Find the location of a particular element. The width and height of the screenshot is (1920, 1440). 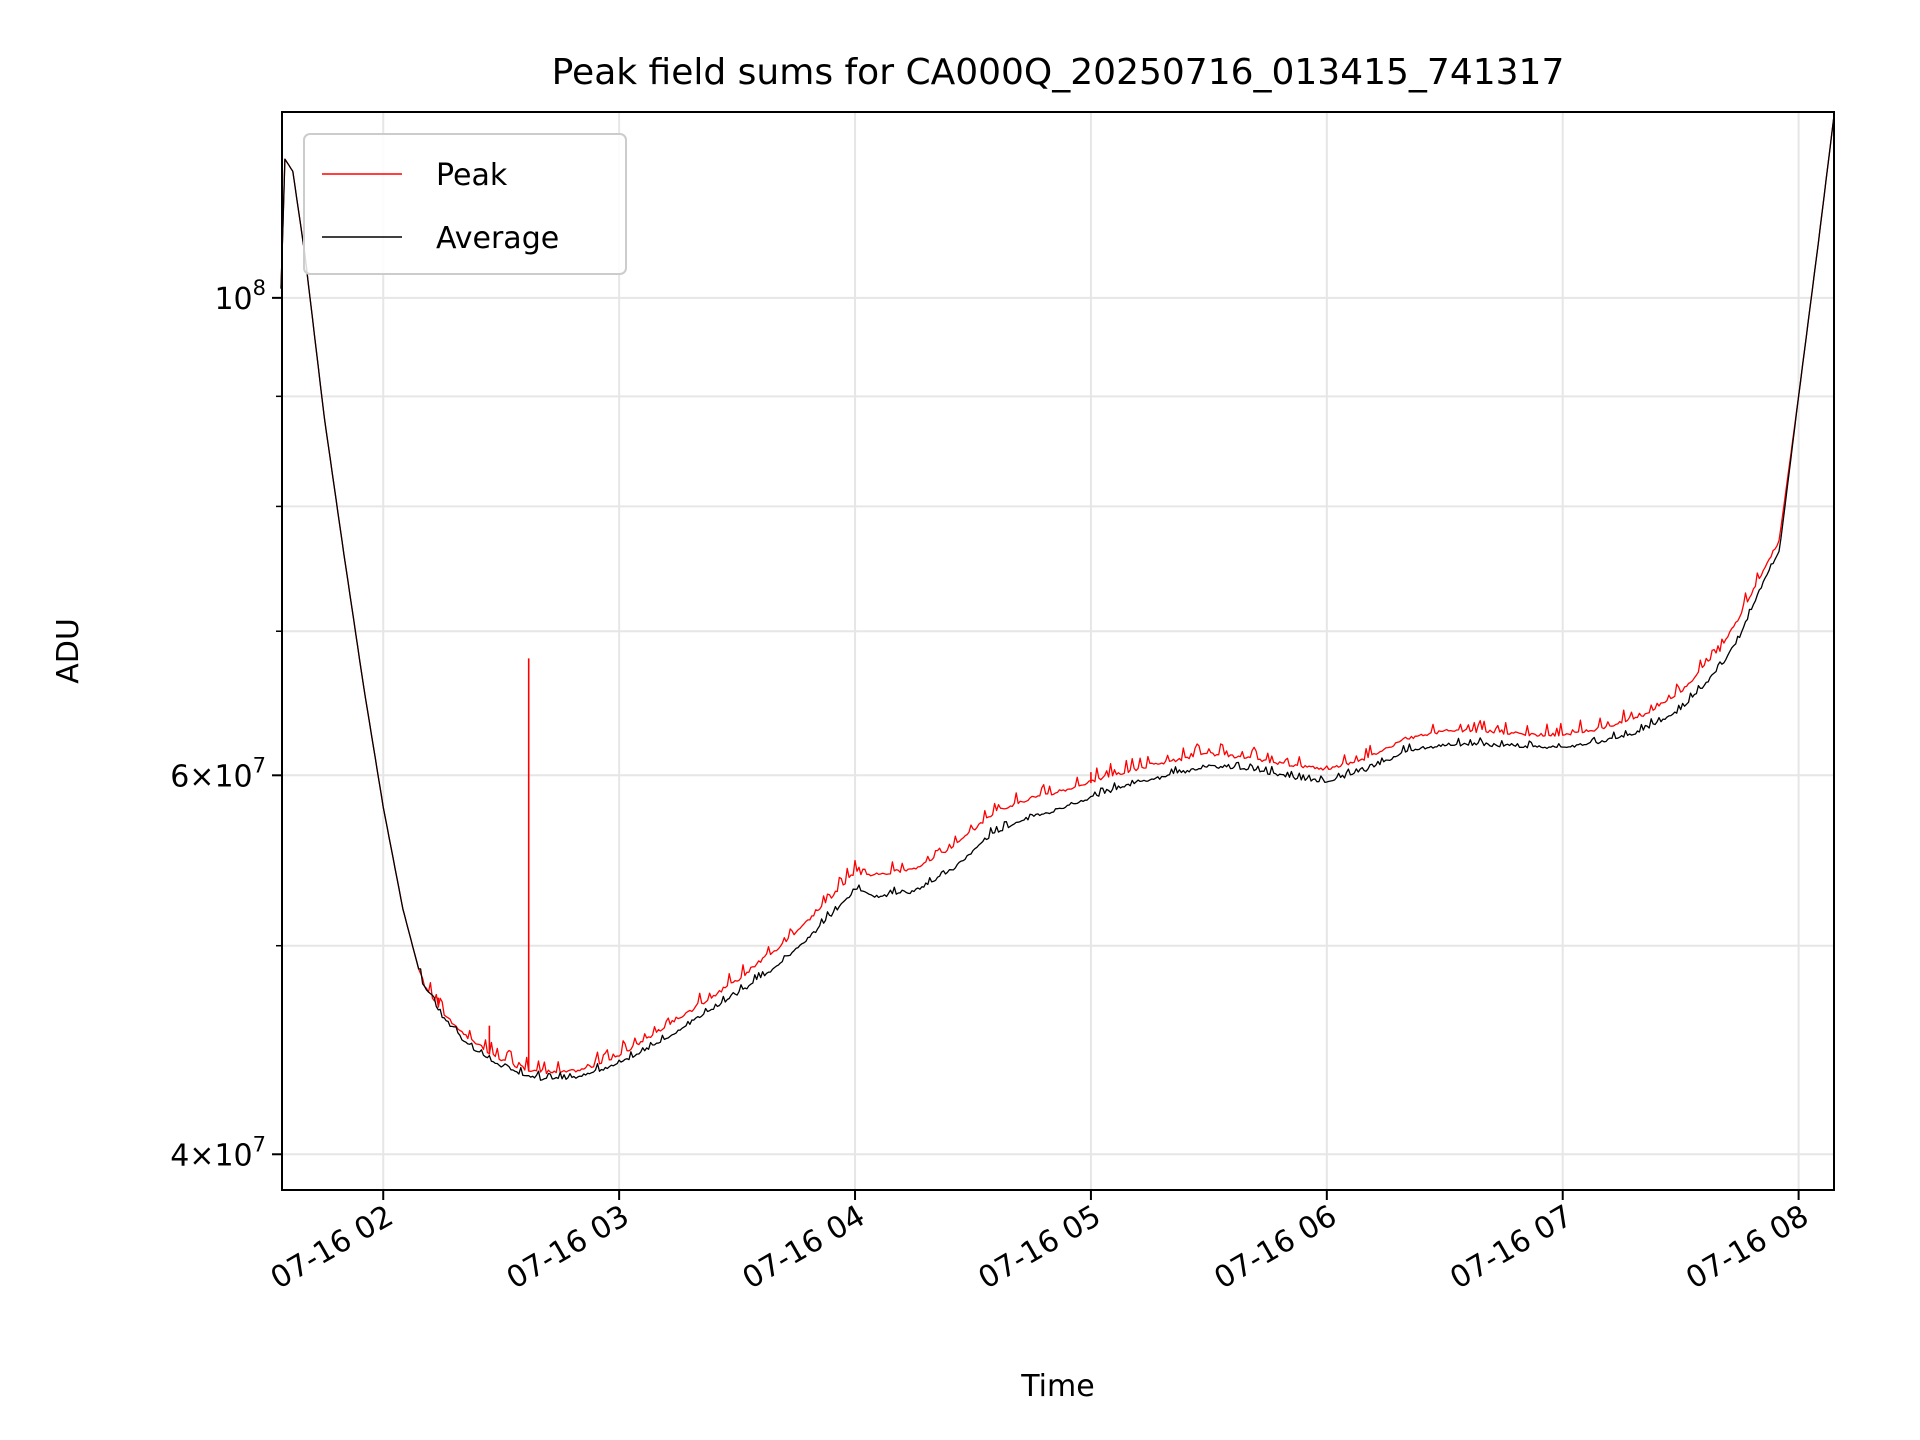

y-tick-label: 6×107 is located at coordinates (218, 773).